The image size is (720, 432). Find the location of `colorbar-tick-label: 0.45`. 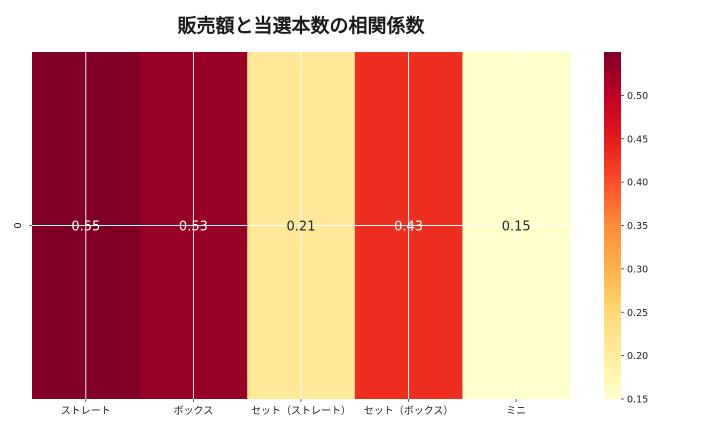

colorbar-tick-label: 0.45 is located at coordinates (637, 139).